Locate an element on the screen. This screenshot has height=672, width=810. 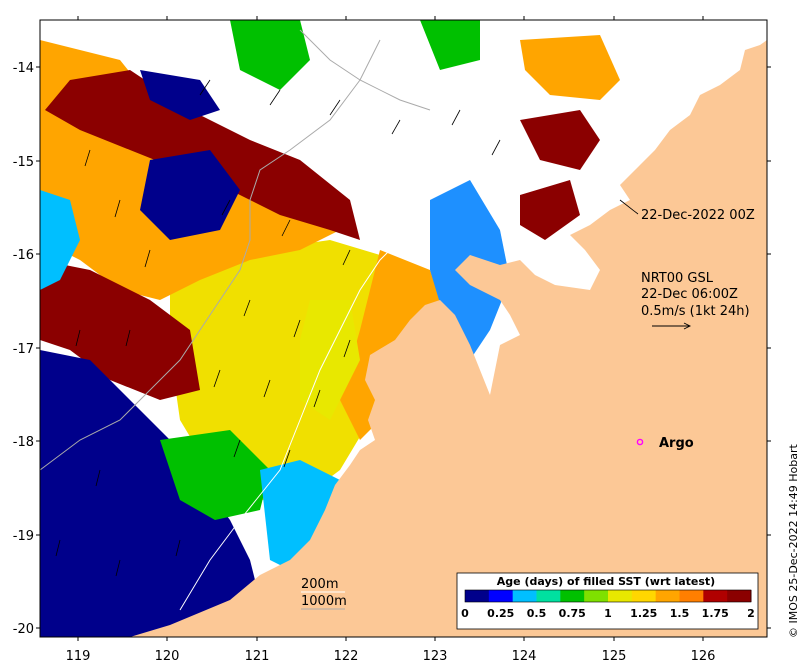
argo-marker is located at coordinates (640, 442).